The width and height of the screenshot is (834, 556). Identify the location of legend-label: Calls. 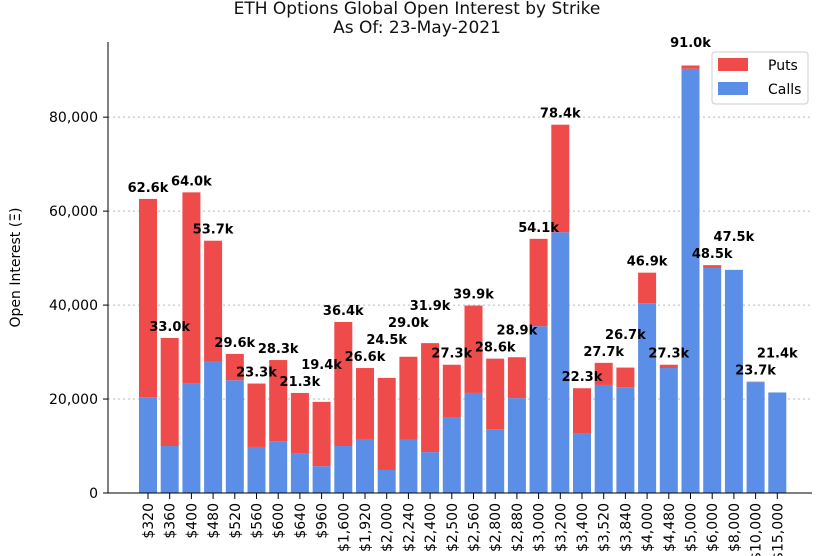
(784, 90).